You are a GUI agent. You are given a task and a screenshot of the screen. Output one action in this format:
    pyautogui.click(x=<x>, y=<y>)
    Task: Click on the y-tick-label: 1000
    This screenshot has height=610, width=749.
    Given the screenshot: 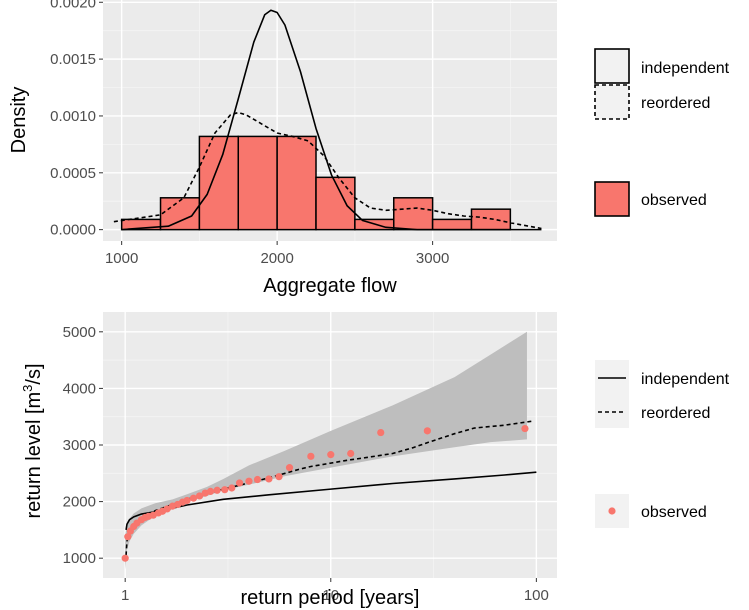 What is the action you would take?
    pyautogui.click(x=79, y=558)
    